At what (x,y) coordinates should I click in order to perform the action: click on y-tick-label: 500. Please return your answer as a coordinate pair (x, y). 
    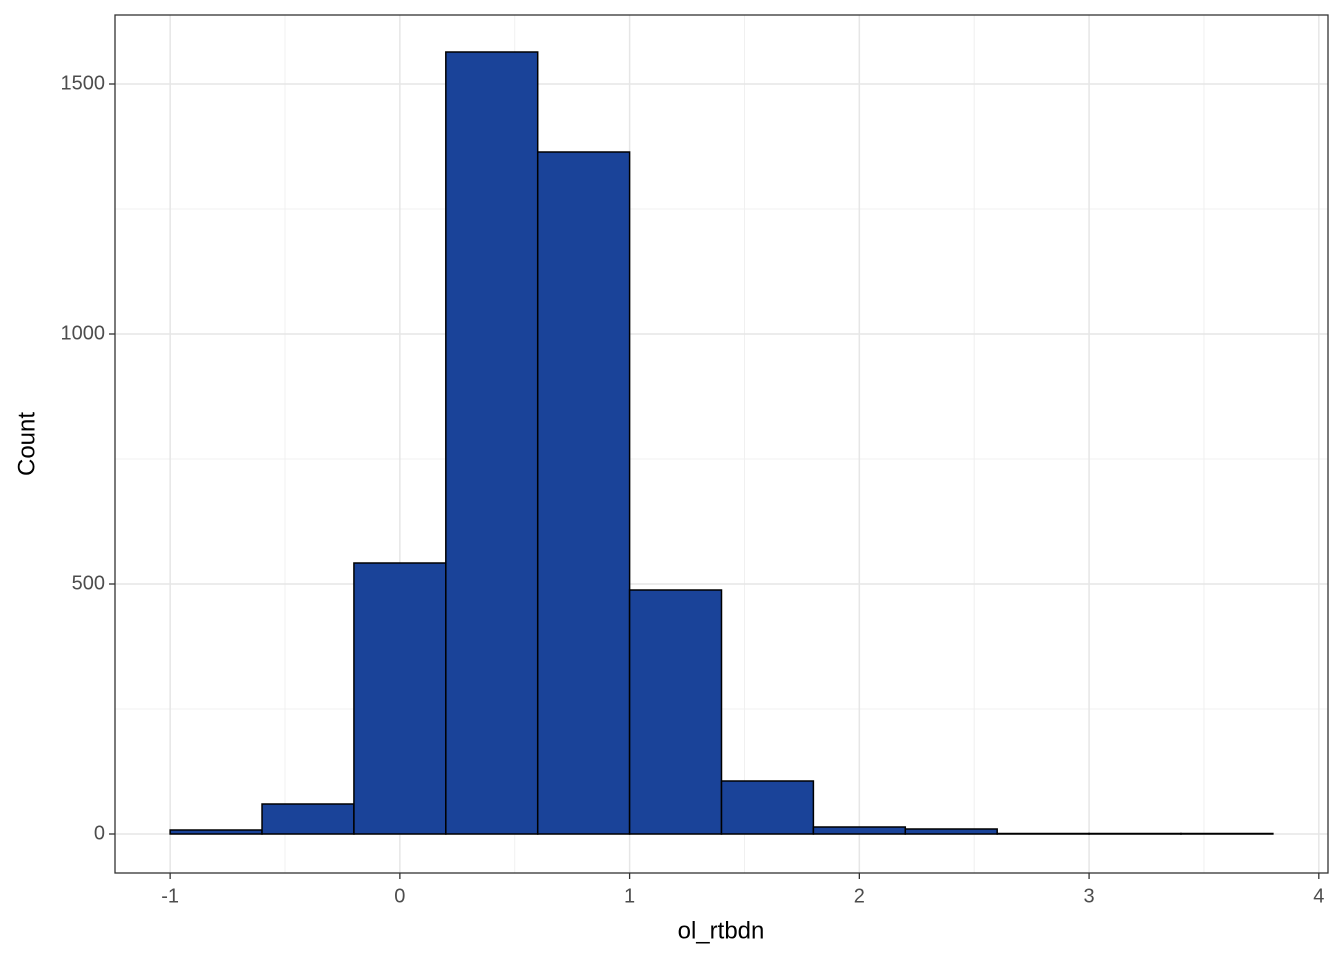
    Looking at the image, I should click on (88, 583).